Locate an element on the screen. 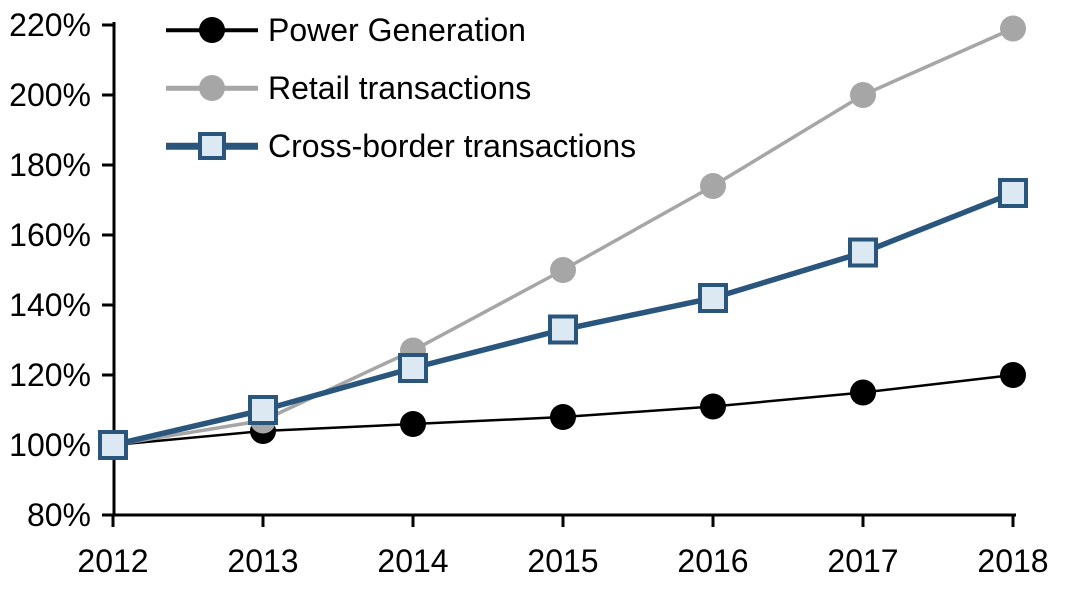 The width and height of the screenshot is (1076, 595). x-tick-label: 2014 is located at coordinates (412, 561).